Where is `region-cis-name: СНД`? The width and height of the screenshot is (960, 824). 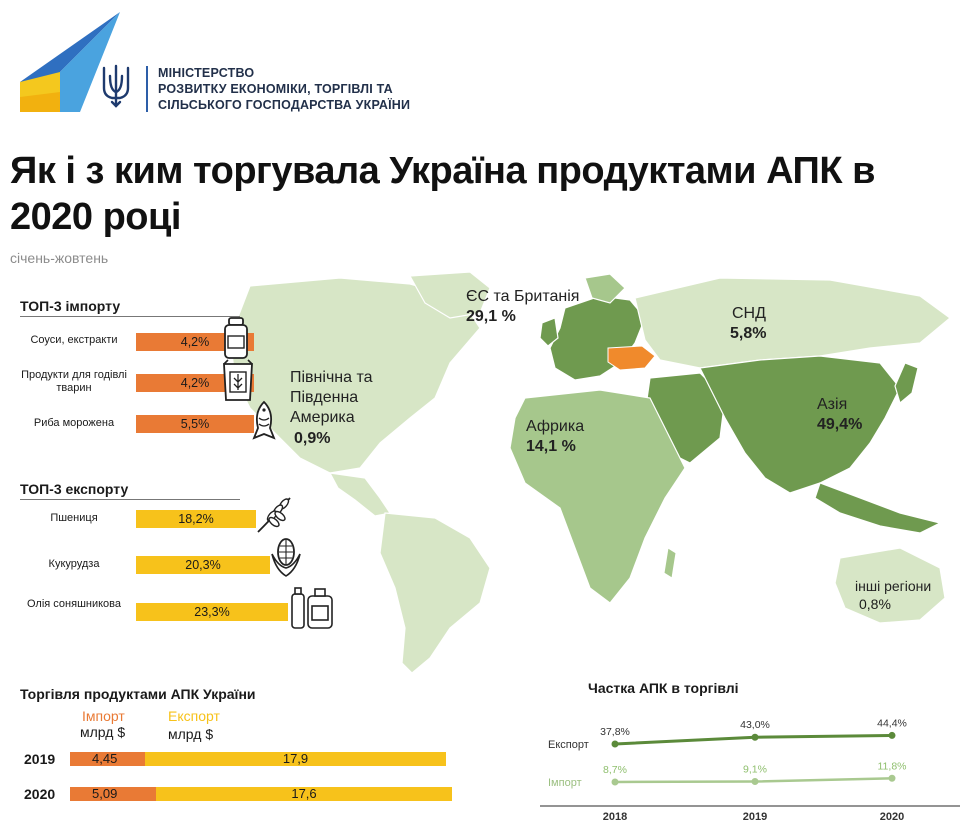 region-cis-name: СНД is located at coordinates (749, 313).